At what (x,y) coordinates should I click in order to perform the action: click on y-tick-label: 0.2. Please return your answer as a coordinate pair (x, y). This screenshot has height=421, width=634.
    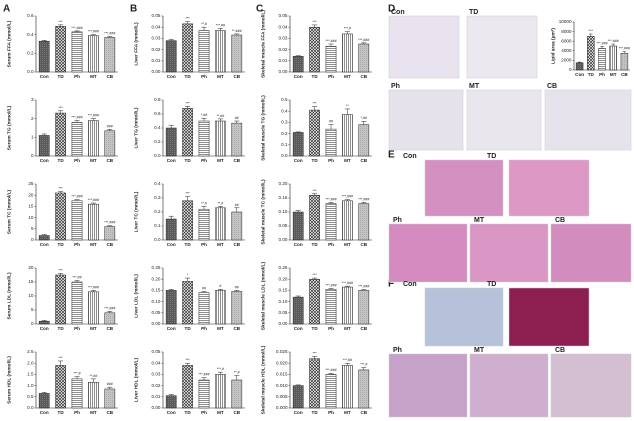
    Looking at the image, I should click on (157, 211).